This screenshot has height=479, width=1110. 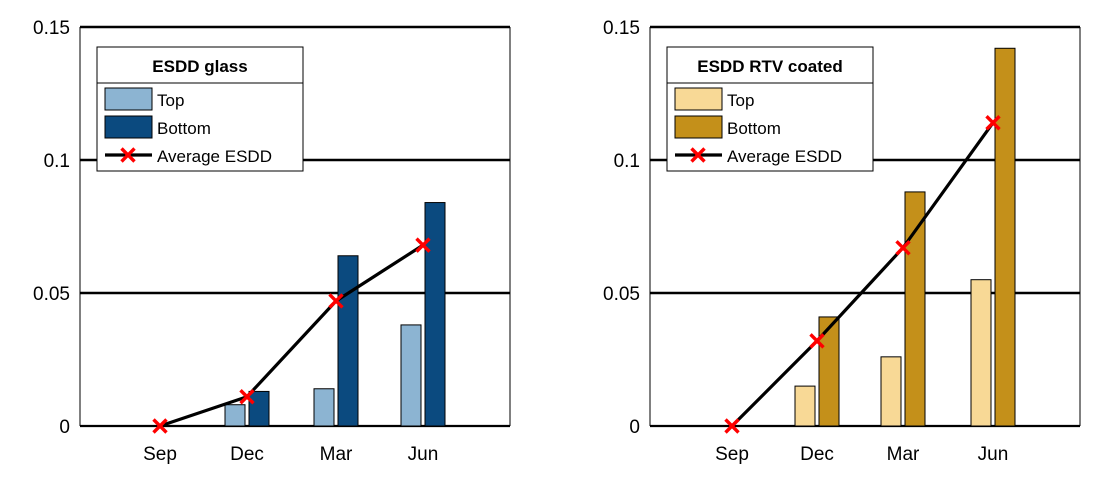 I want to click on legend-title: ESDD RTV coated, so click(x=769, y=66).